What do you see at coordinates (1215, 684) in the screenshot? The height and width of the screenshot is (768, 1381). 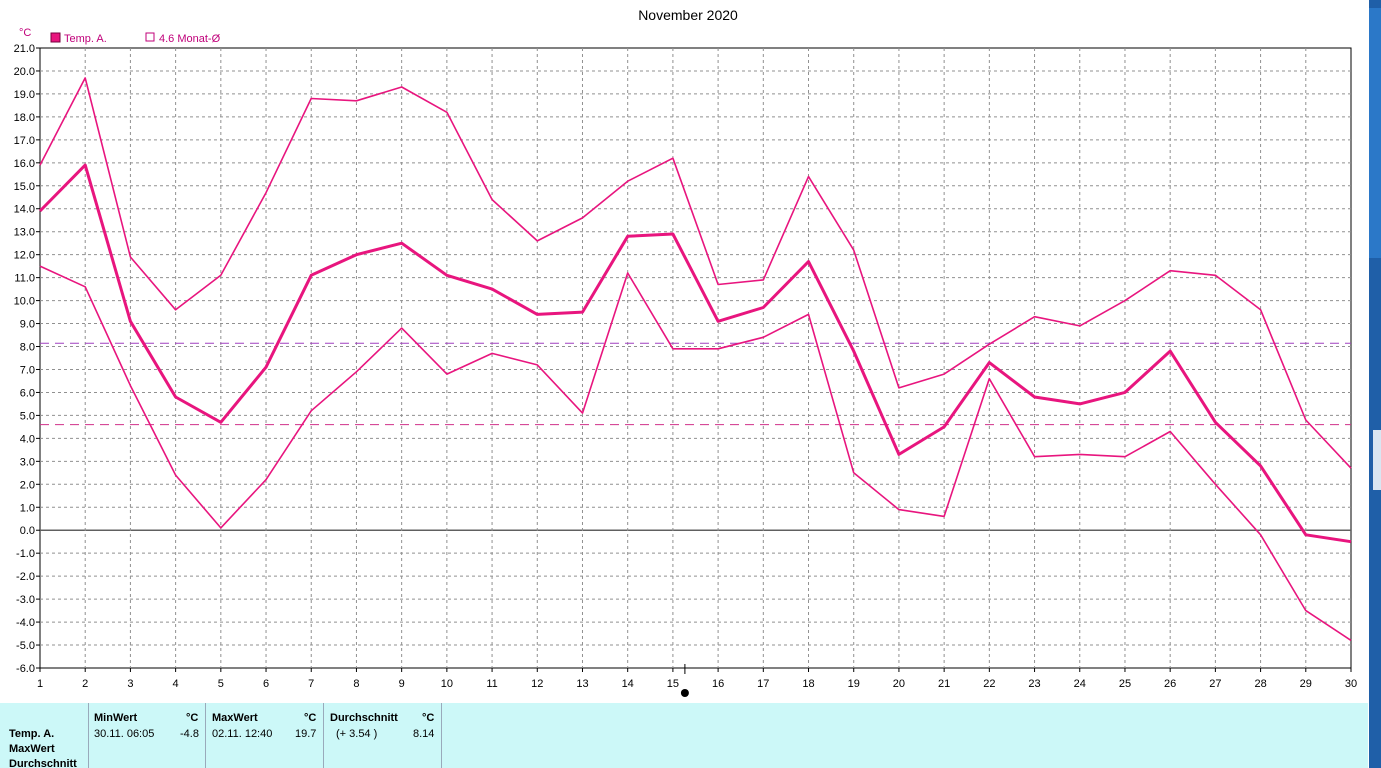 I see `x-tick-label: 27` at bounding box center [1215, 684].